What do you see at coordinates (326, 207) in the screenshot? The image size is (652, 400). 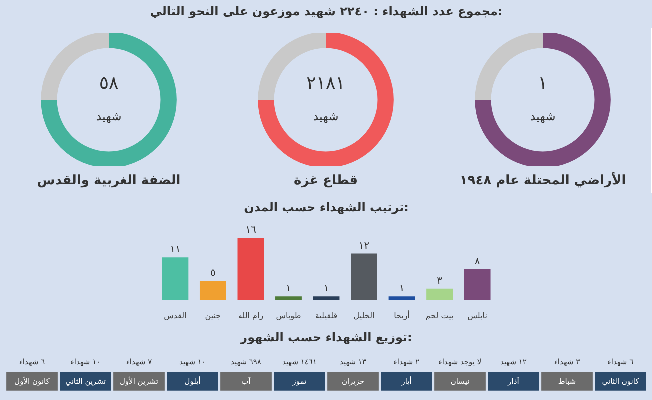 I see `chart-title: ترتيب الشهداء حسب المدن:` at bounding box center [326, 207].